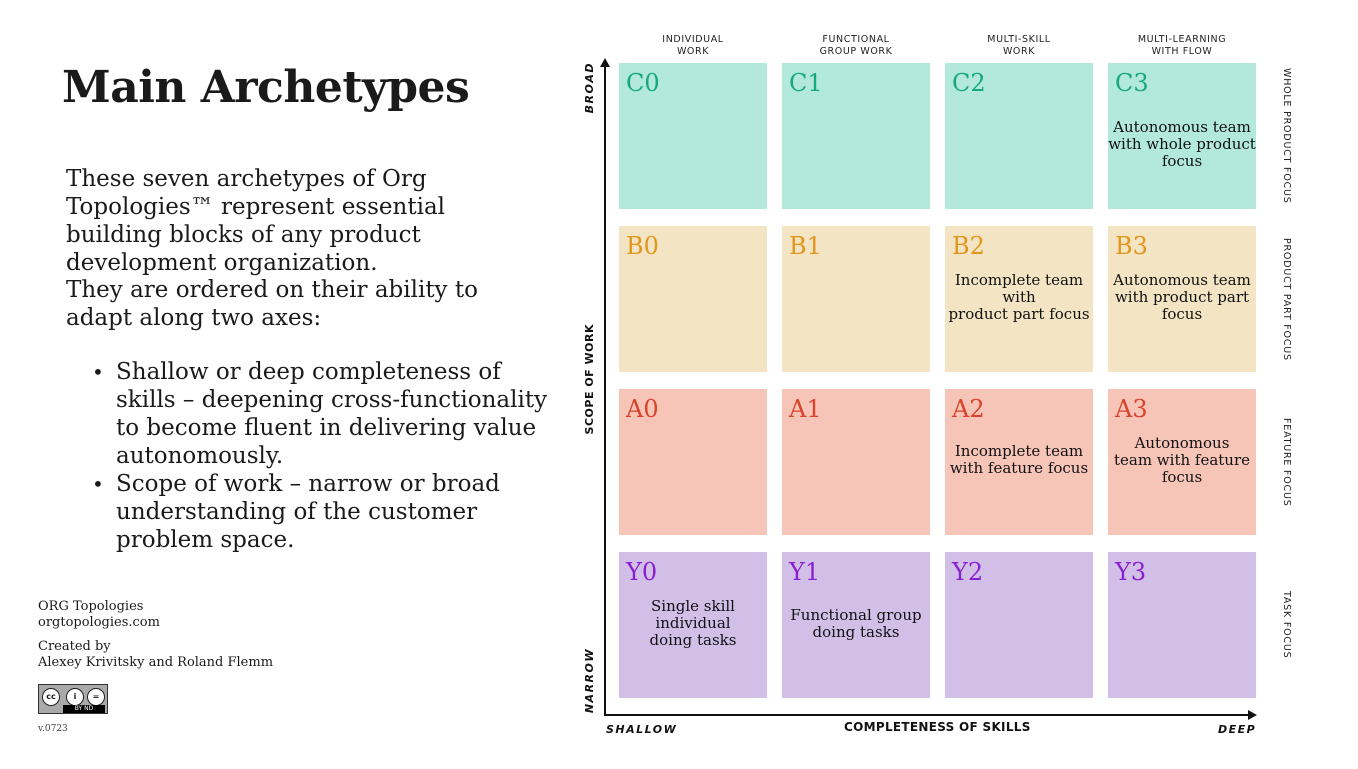 The height and width of the screenshot is (769, 1358). Describe the element at coordinates (805, 246) in the screenshot. I see `archetype-code: B1` at that location.